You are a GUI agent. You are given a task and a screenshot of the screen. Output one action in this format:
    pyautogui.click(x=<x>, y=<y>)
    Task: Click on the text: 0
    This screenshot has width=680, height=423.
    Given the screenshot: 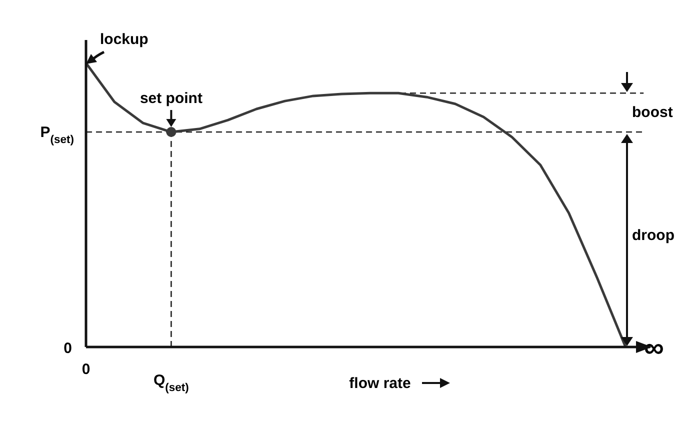 What is the action you would take?
    pyautogui.click(x=68, y=348)
    